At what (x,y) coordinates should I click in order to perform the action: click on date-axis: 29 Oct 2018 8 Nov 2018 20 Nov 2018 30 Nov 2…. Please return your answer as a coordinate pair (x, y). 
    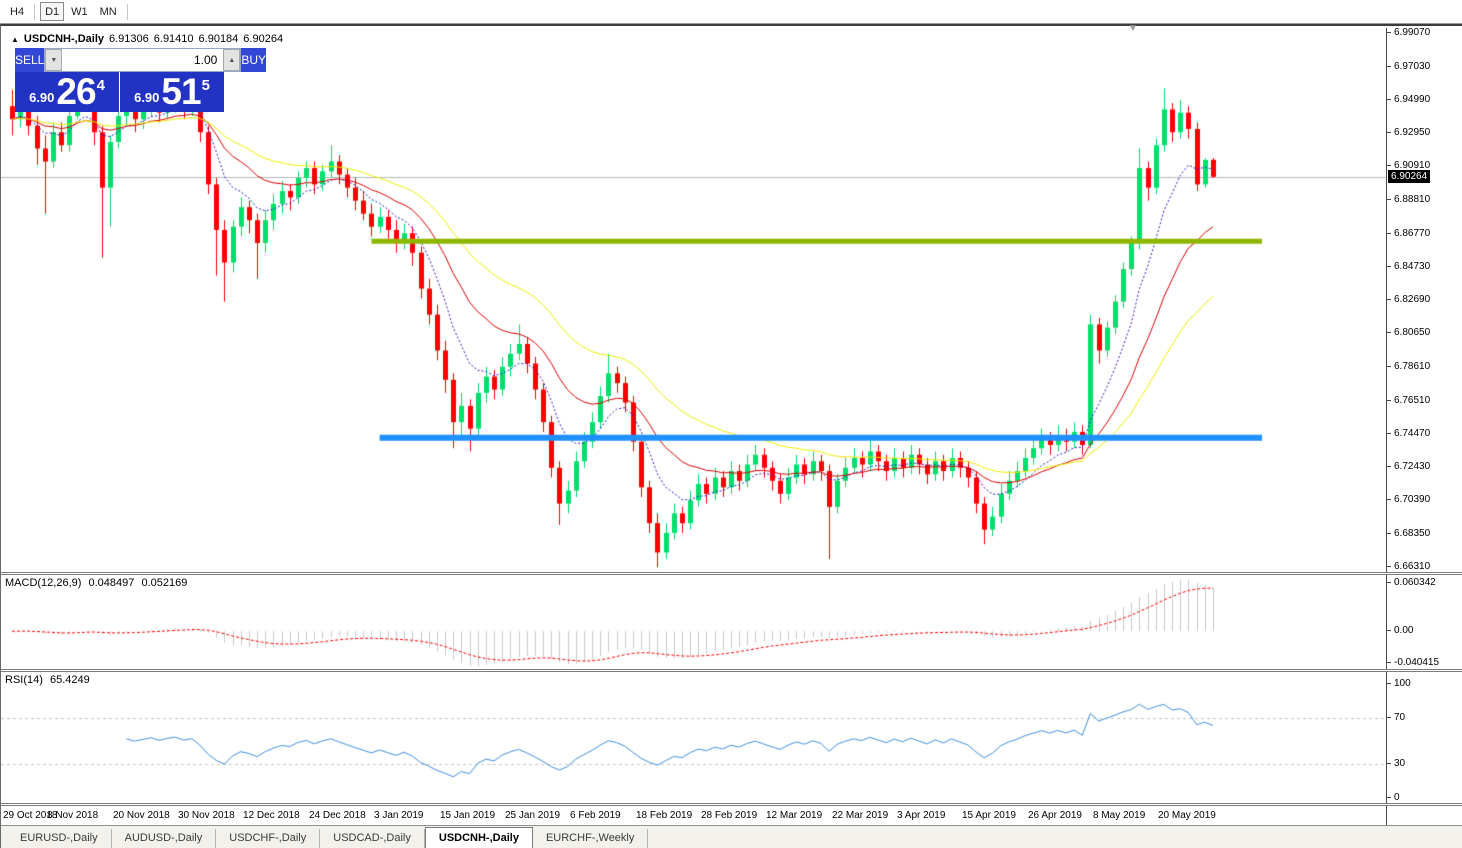
    Looking at the image, I should click on (693, 816).